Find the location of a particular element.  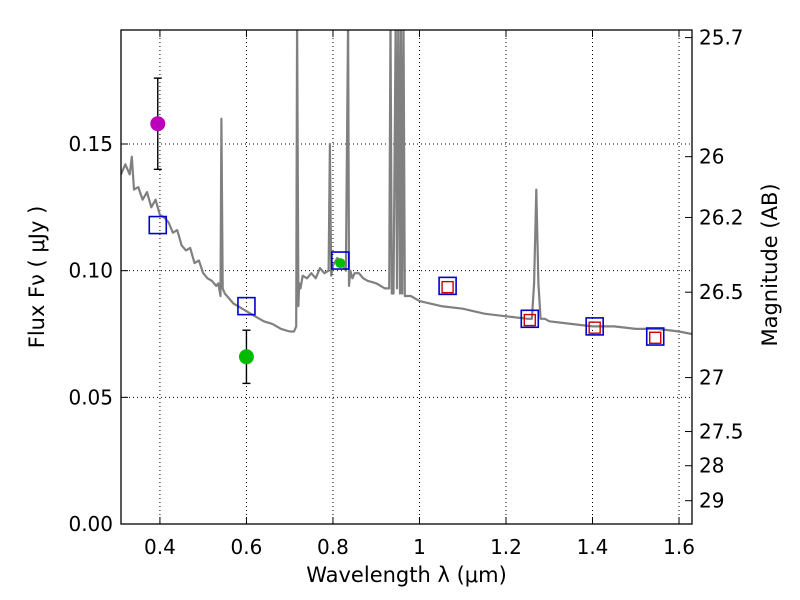

mag-tick-label: 26.5 is located at coordinates (721, 292).